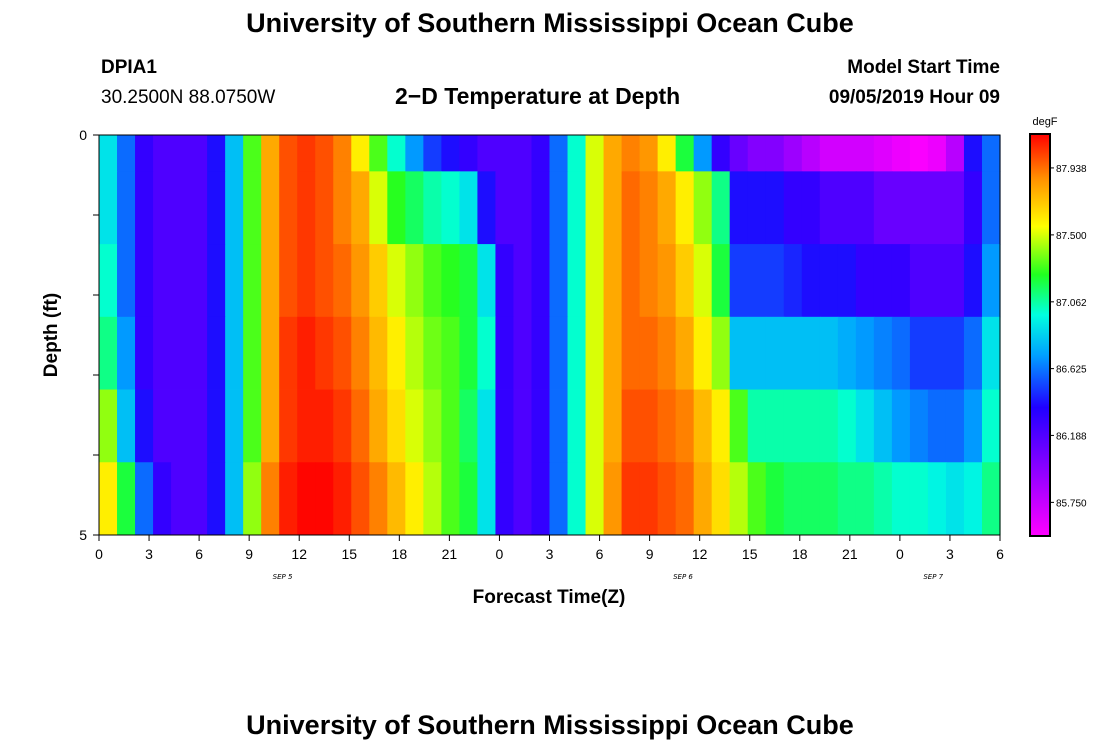  What do you see at coordinates (800, 554) in the screenshot?
I see `x-tick-label: 18` at bounding box center [800, 554].